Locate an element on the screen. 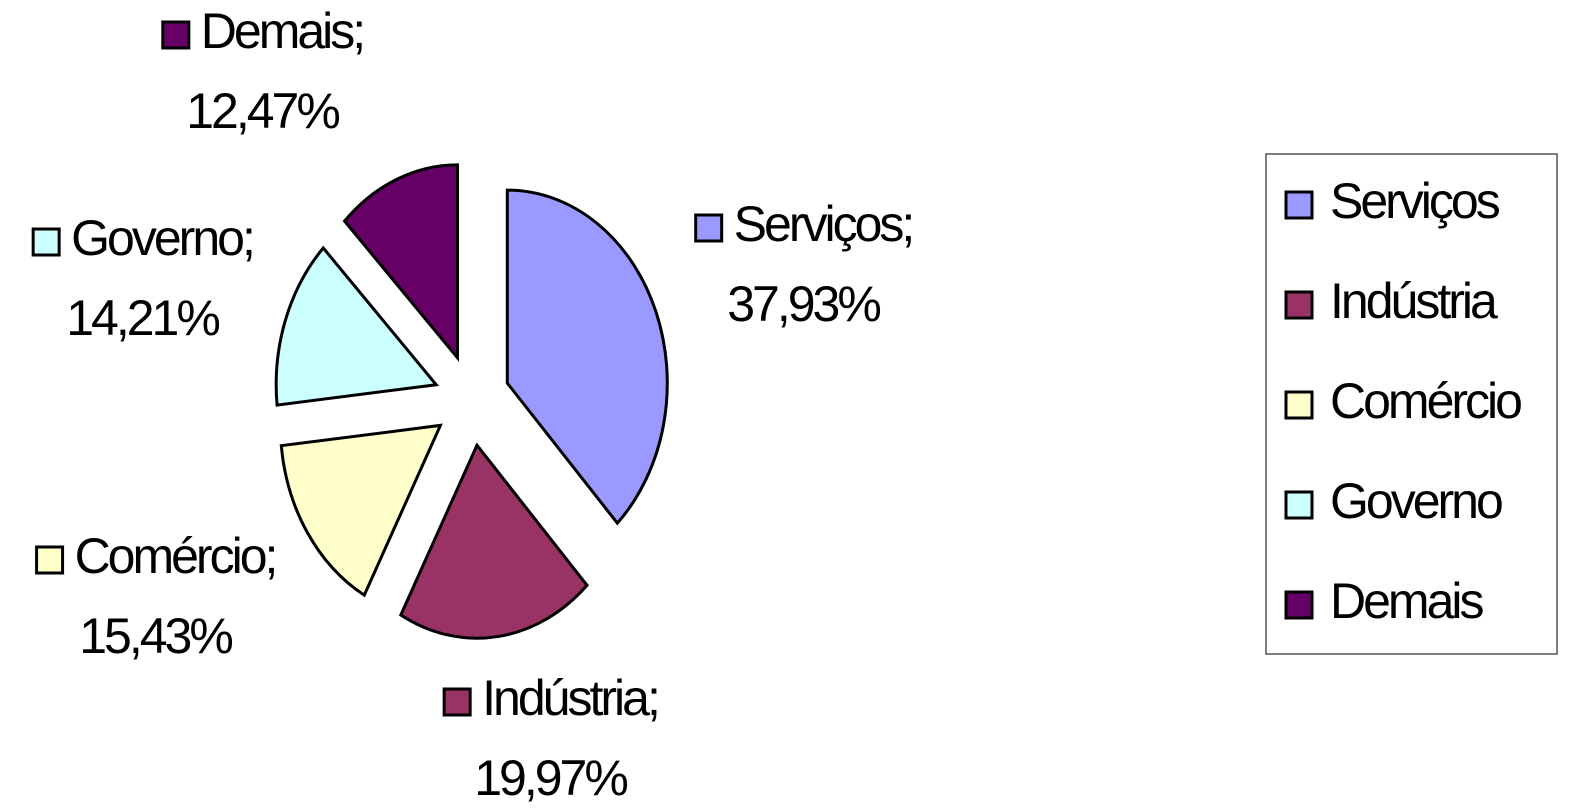 Image resolution: width=1571 pixels, height=811 pixels. legend-box is located at coordinates (1411, 404).